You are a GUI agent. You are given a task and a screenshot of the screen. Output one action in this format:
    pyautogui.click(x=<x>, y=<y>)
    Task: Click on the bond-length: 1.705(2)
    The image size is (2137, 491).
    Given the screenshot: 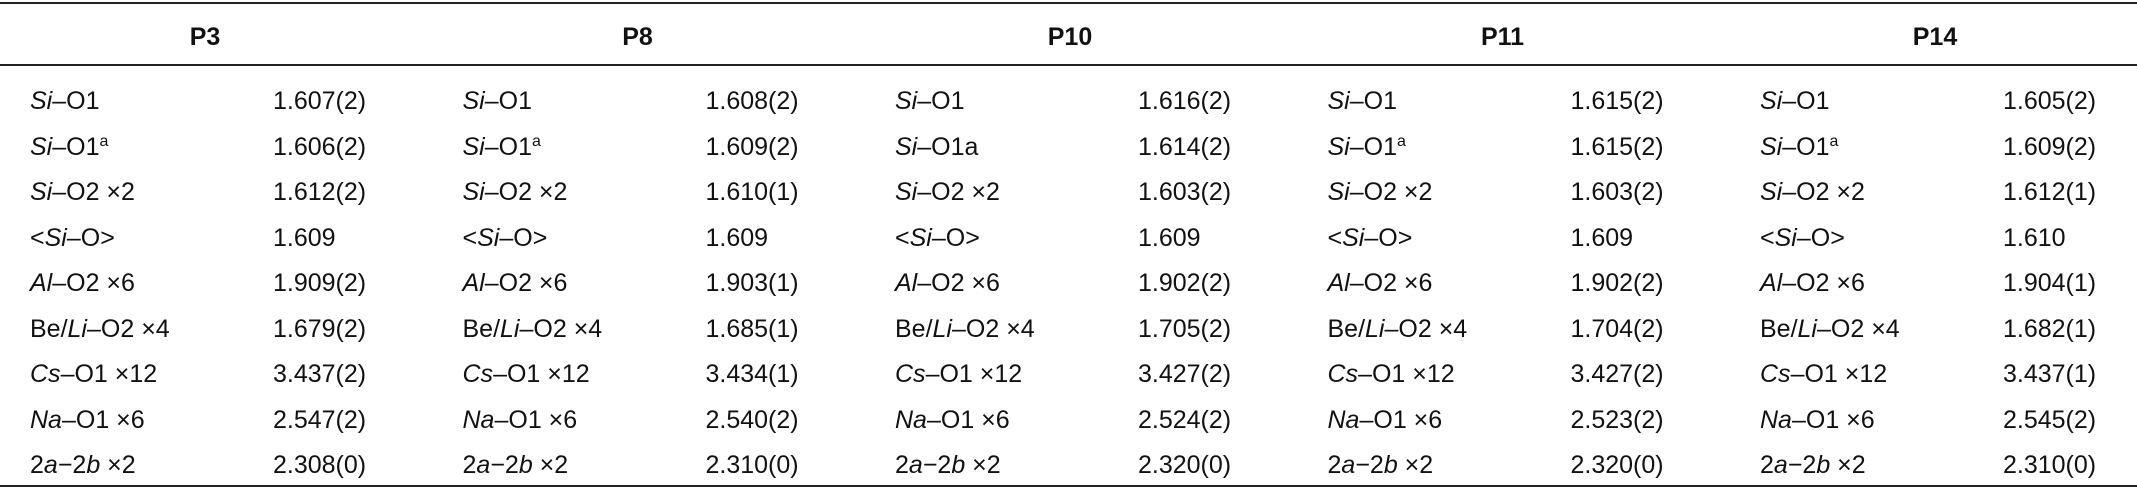 What is the action you would take?
    pyautogui.click(x=1185, y=328)
    